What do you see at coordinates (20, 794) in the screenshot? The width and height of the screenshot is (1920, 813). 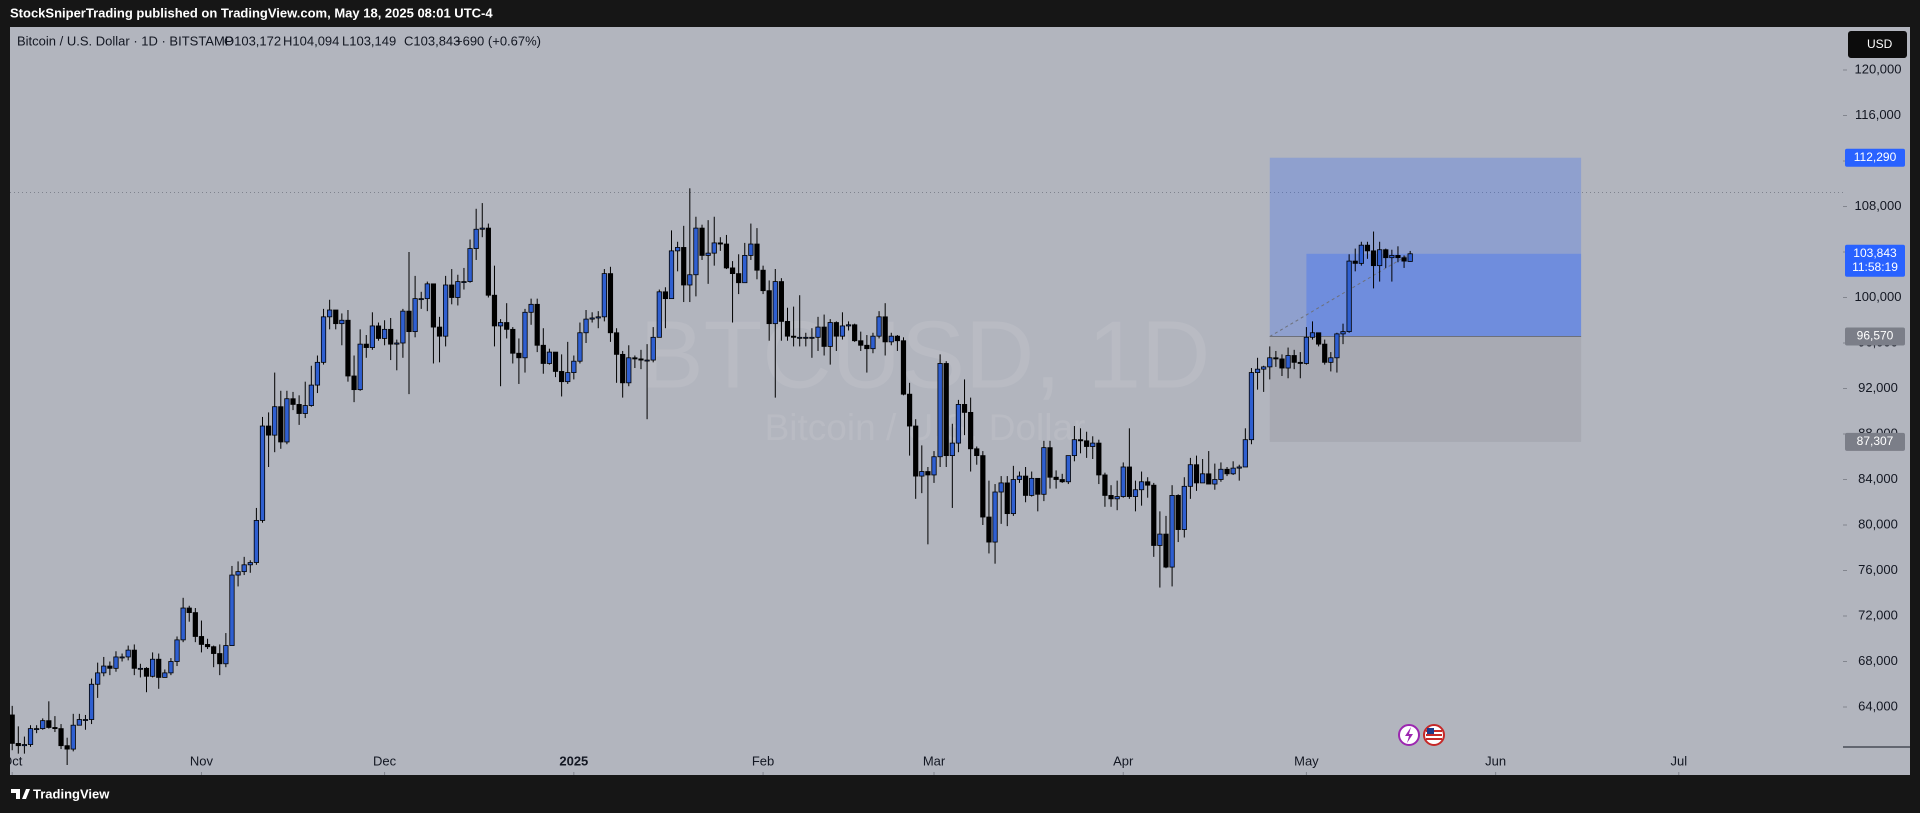 I see `brand-logo` at bounding box center [20, 794].